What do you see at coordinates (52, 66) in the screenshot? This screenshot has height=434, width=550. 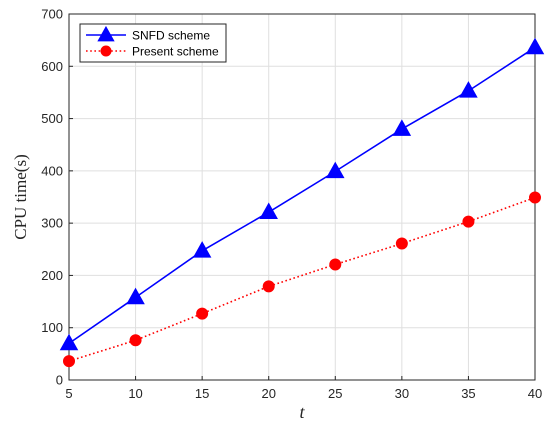 I see `y-tick-label: 600` at bounding box center [52, 66].